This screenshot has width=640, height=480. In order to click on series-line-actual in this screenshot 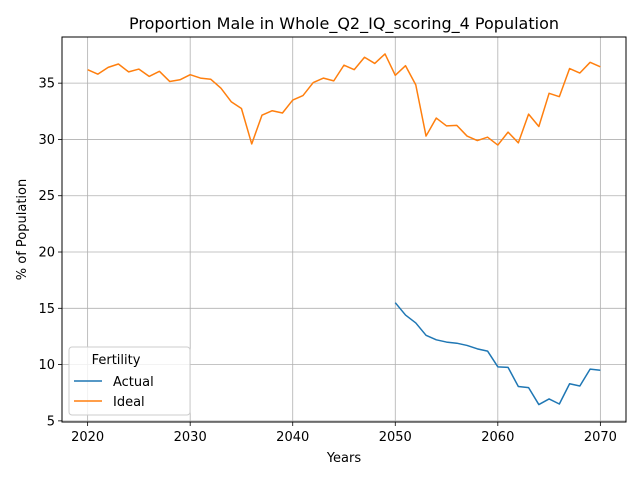, I will do `click(497, 354)`.